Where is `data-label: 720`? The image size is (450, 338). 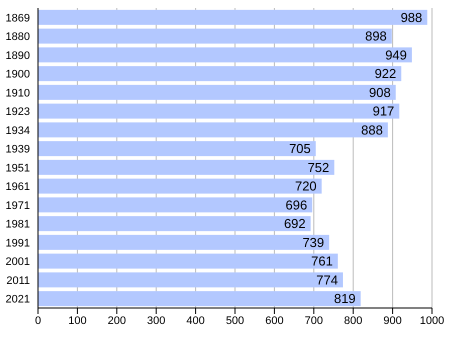 data-label: 720 is located at coordinates (305, 186).